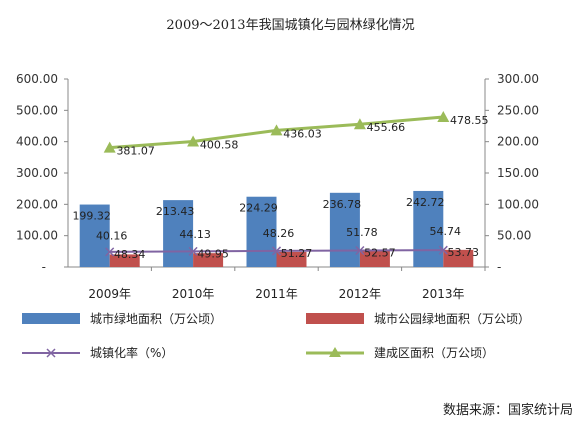  Describe the element at coordinates (425, 202) in the screenshot. I see `data-label-green-area: 242.72` at that location.